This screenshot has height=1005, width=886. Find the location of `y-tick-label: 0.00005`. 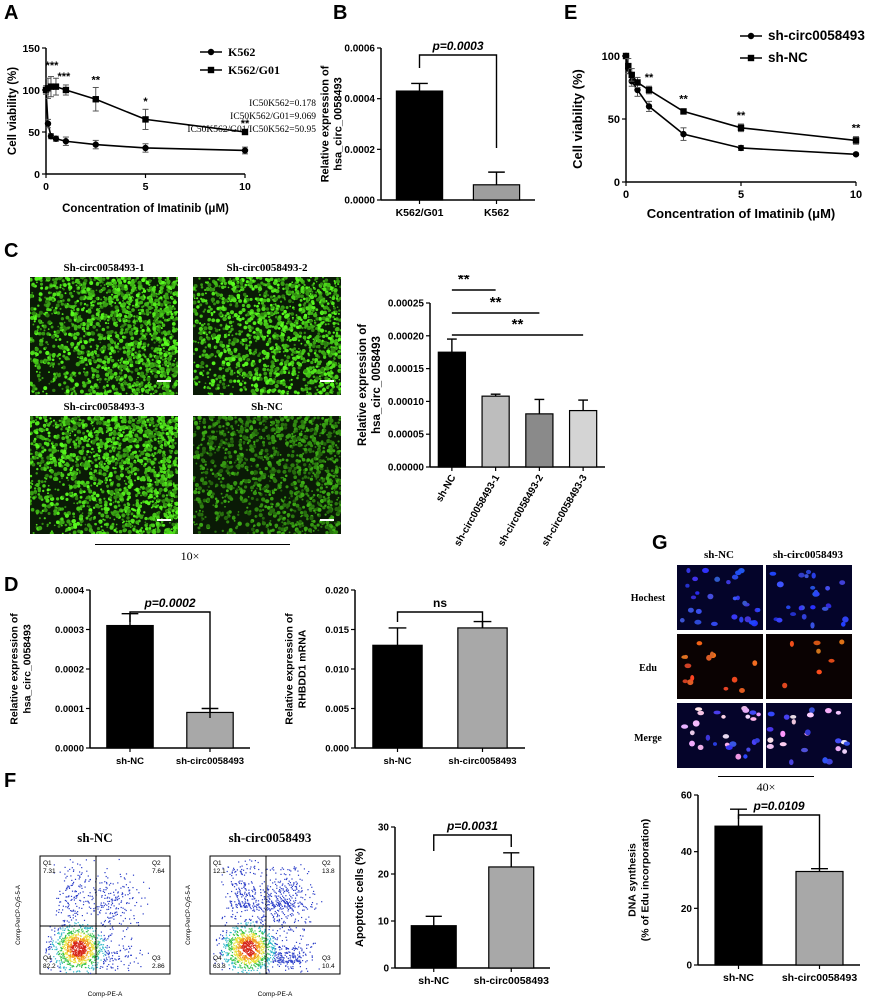

y-tick-label: 0.00005 is located at coordinates (406, 435).